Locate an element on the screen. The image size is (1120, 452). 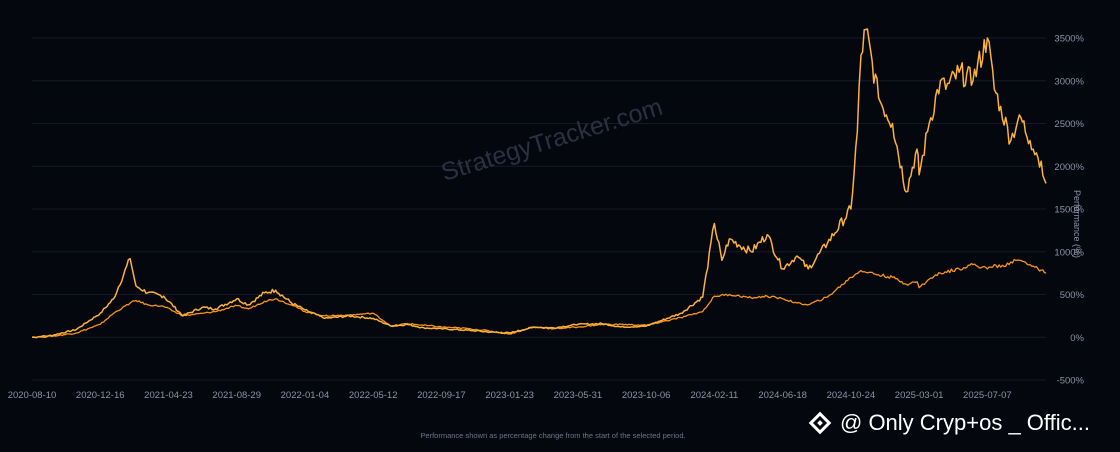
x-tick-label: 2021-08-29 is located at coordinates (236, 395).